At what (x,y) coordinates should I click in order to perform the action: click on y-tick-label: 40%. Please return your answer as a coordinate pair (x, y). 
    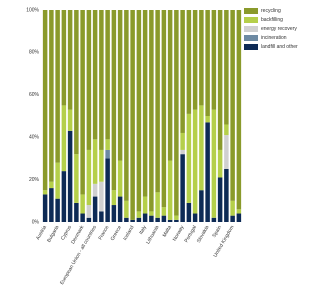
    Looking at the image, I should click on (34, 138).